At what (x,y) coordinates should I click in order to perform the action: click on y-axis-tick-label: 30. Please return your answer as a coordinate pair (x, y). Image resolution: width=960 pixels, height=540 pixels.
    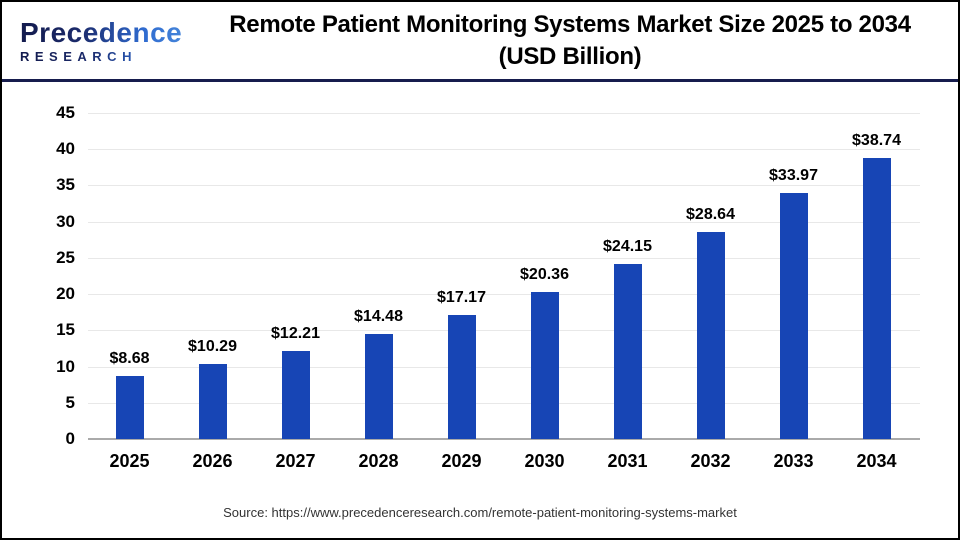
    Looking at the image, I should click on (65, 221).